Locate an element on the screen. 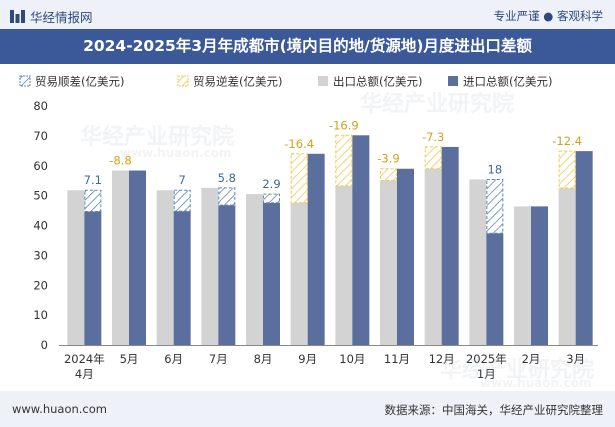 This screenshot has height=427, width=615. x-tick-label: 2025年 is located at coordinates (486, 359).